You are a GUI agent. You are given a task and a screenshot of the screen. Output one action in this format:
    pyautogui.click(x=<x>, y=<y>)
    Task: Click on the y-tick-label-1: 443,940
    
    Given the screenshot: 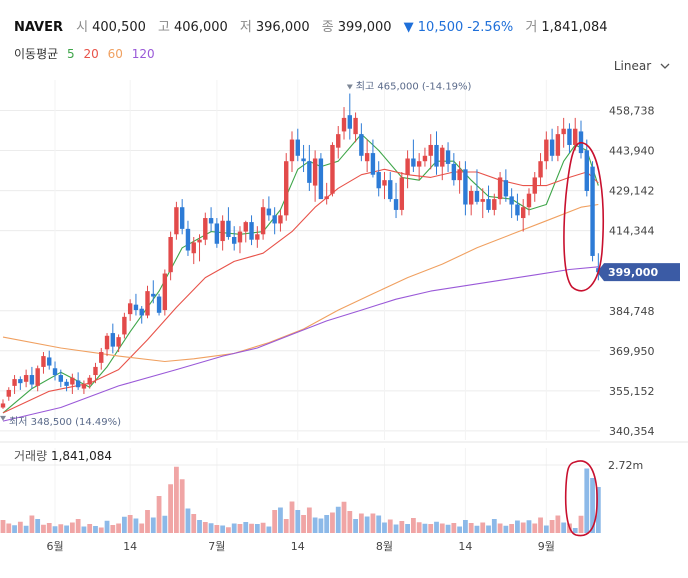 What is the action you would take?
    pyautogui.click(x=632, y=151)
    